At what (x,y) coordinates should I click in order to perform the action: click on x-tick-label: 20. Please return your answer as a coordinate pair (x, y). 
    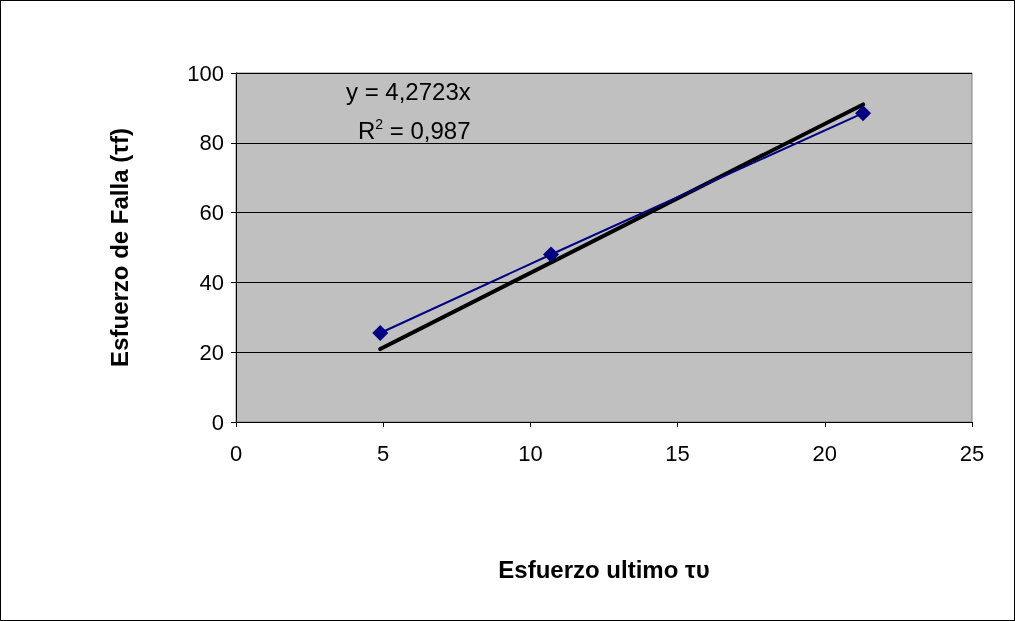
    Looking at the image, I should click on (825, 453).